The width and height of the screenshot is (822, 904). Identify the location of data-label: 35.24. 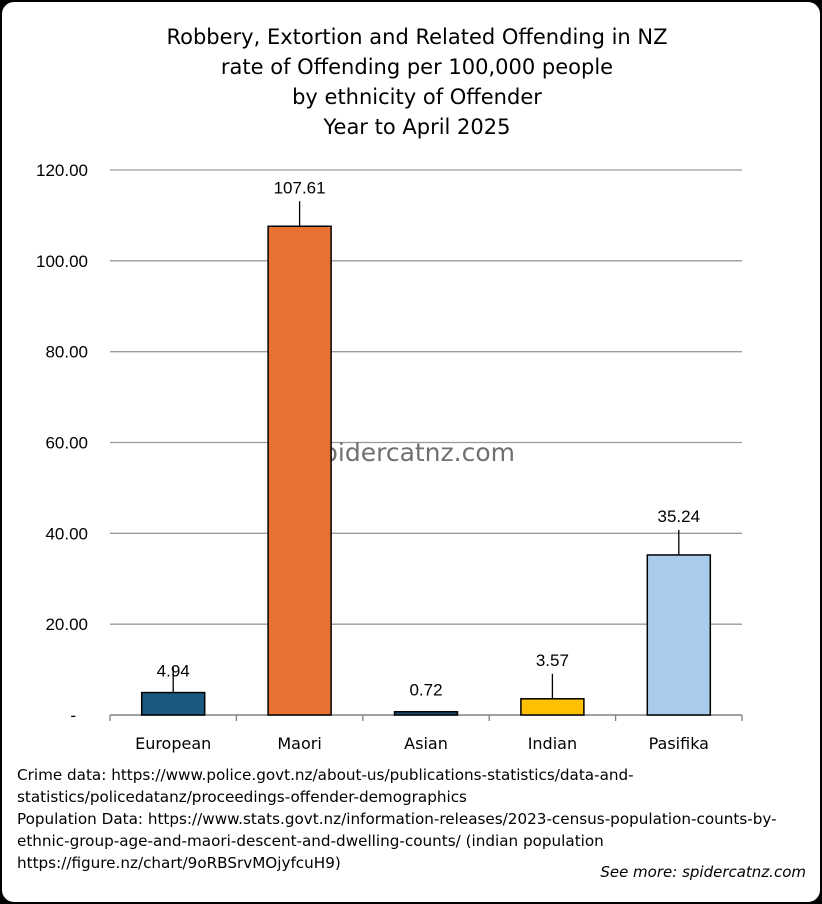
(679, 516).